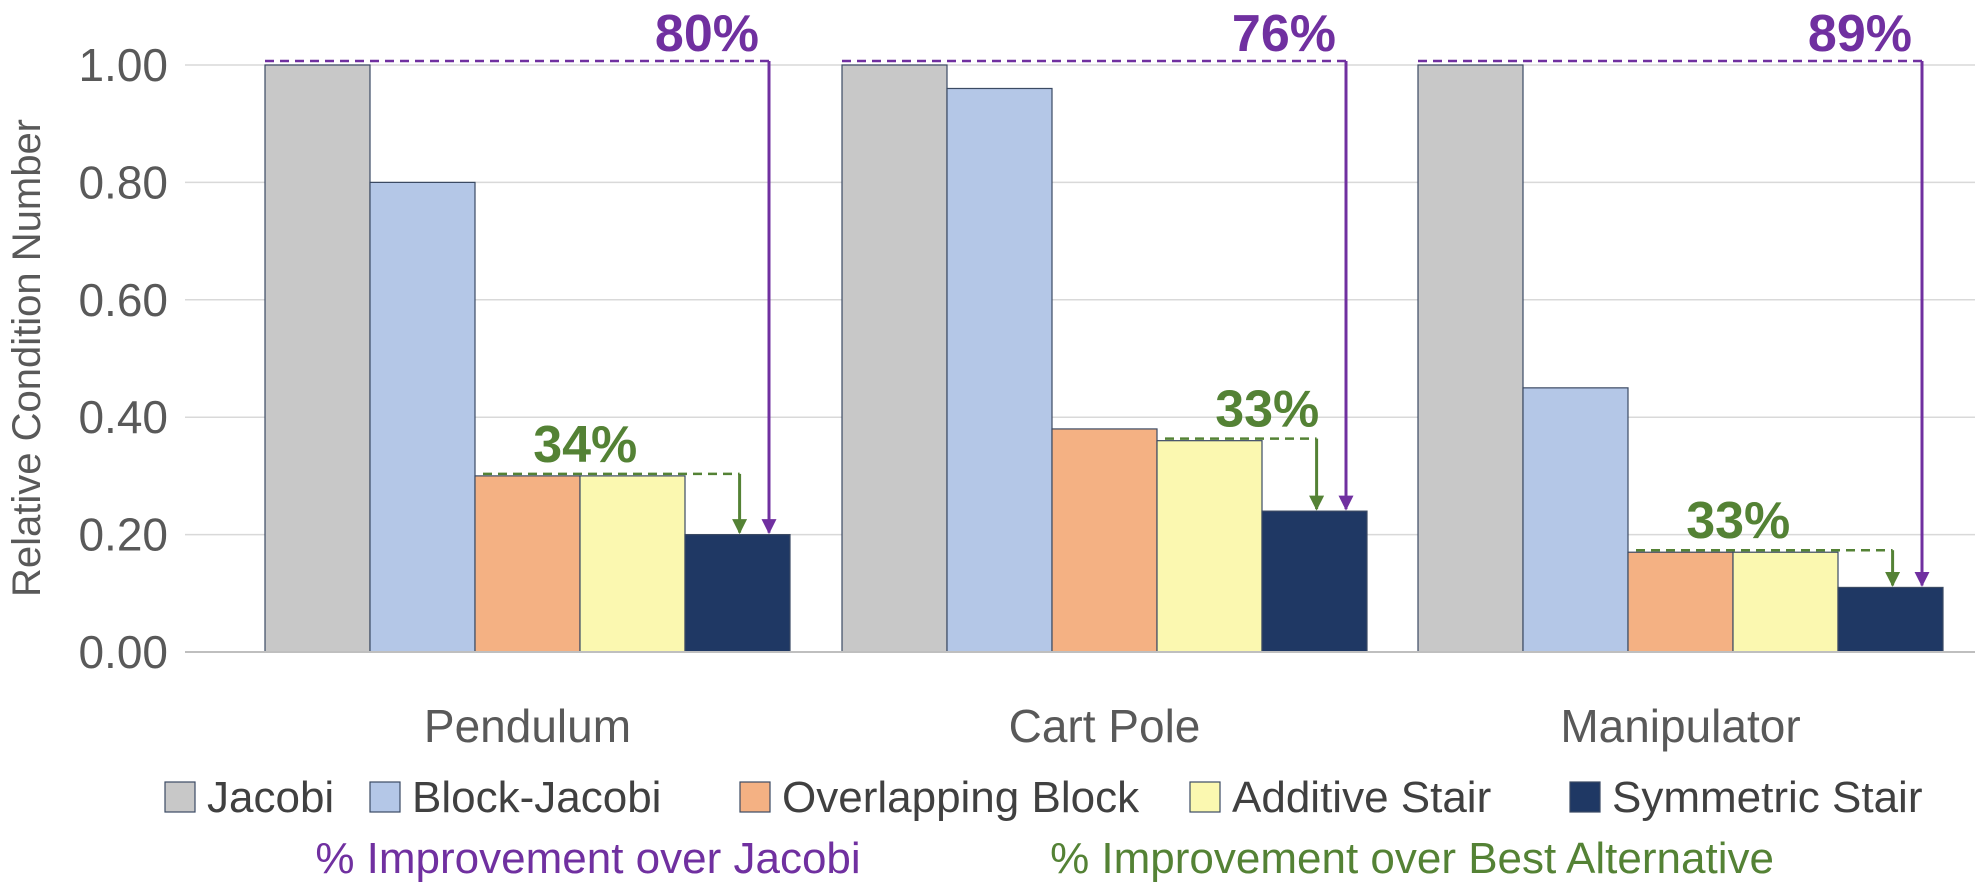  Describe the element at coordinates (1284, 34) in the screenshot. I see `improvement-over-jacobi-label-cart-pole: 76%` at that location.